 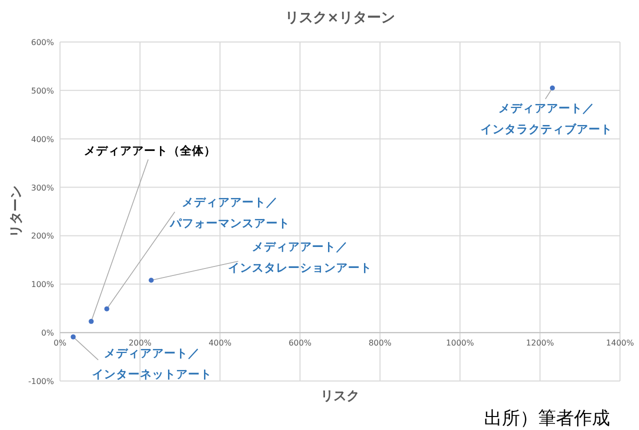 What do you see at coordinates (140, 343) in the screenshot?
I see `x-tick-label: 200%` at bounding box center [140, 343].